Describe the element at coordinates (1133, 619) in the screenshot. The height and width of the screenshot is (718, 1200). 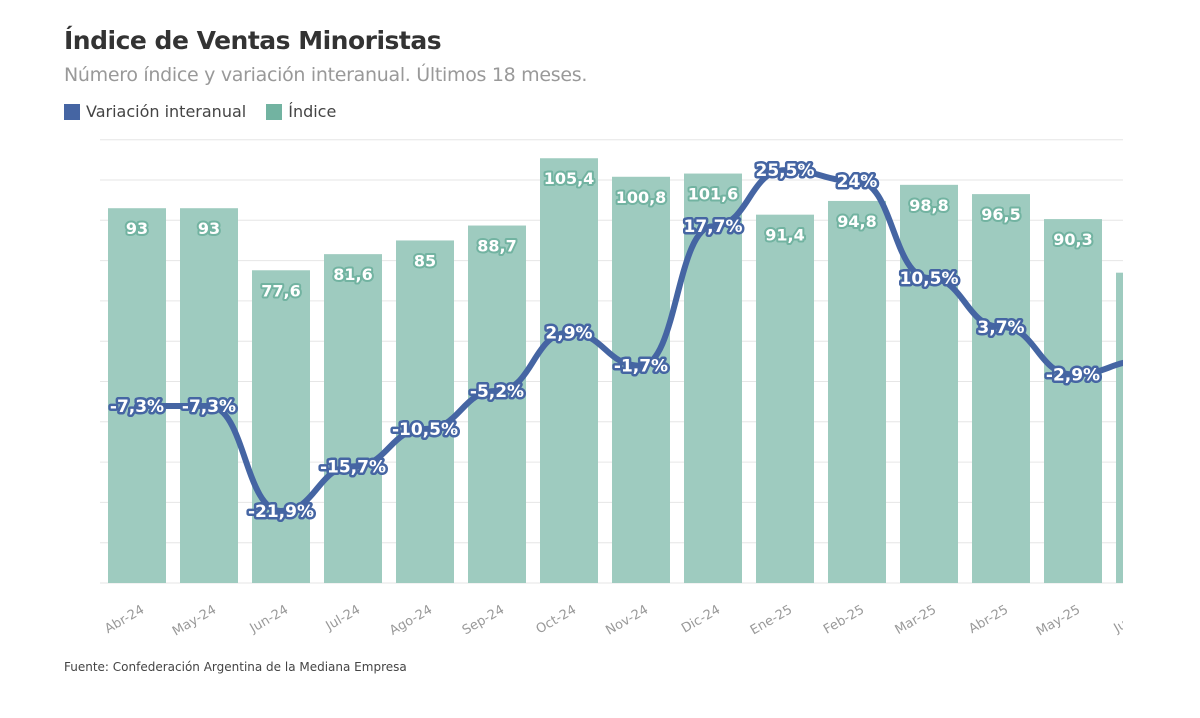
I see `x-tick-label: Jun-25` at that location.